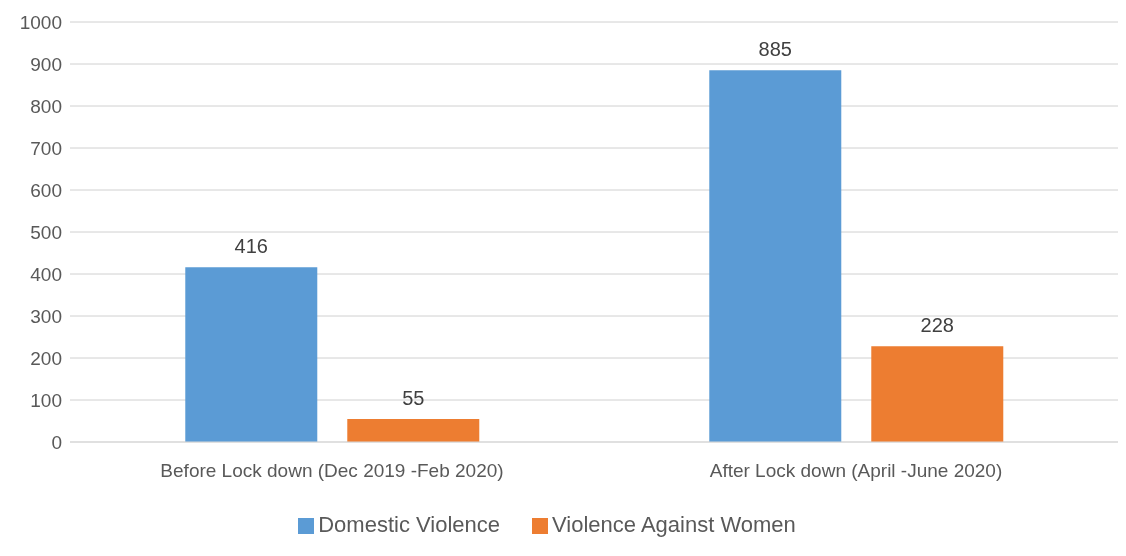  I want to click on y-tick-label: 700, so click(46, 148).